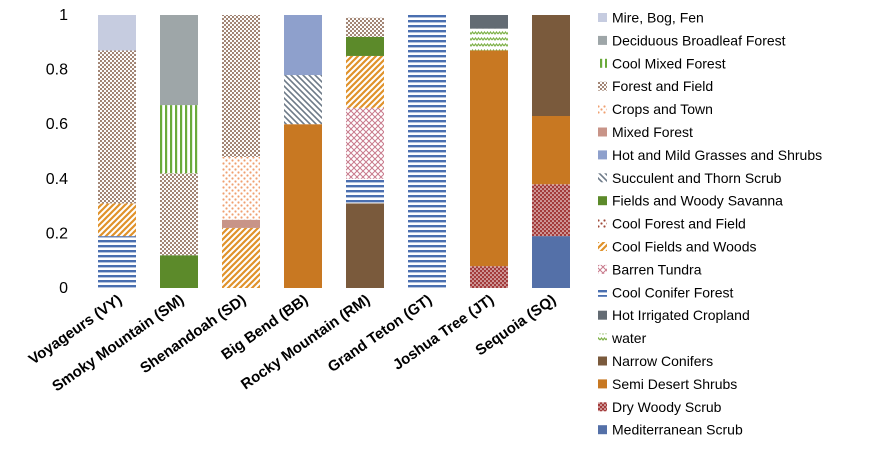 This screenshot has width=891, height=466. Describe the element at coordinates (117, 33) in the screenshot. I see `bar-segment-mire-bog-fen` at that location.